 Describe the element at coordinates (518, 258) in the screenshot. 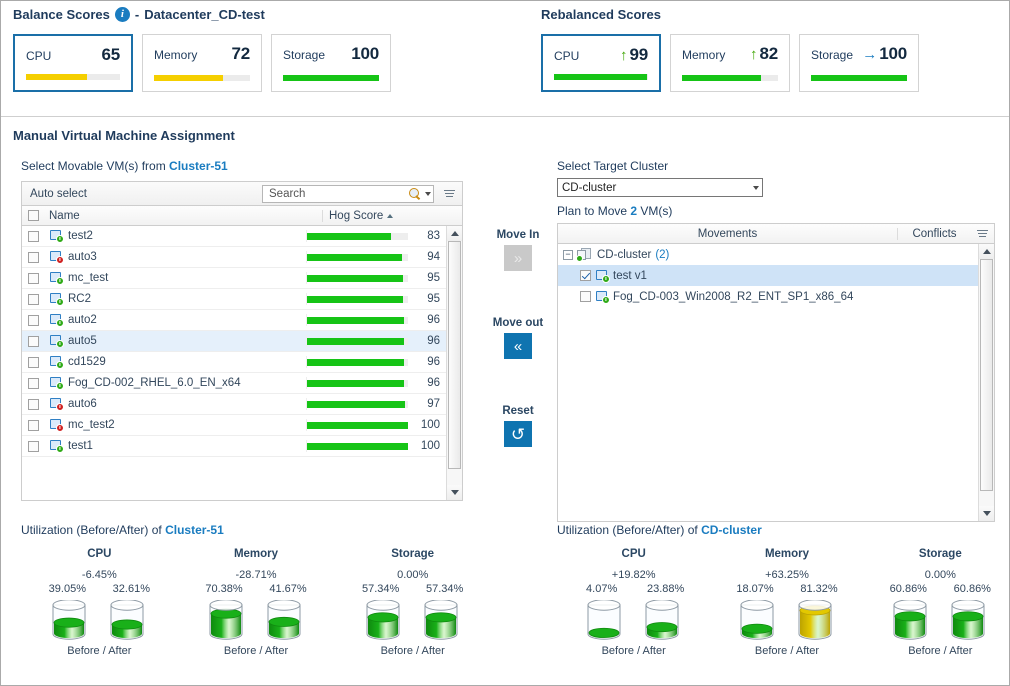

I see `move-in-button: »` at that location.